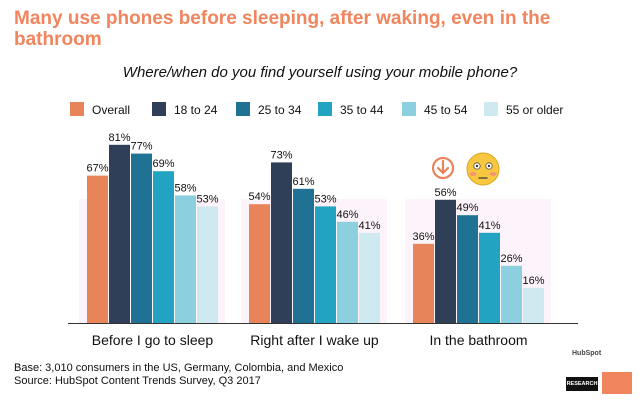 This screenshot has height=400, width=640. What do you see at coordinates (483, 169) in the screenshot?
I see `flushed-face-emoji-icon` at bounding box center [483, 169].